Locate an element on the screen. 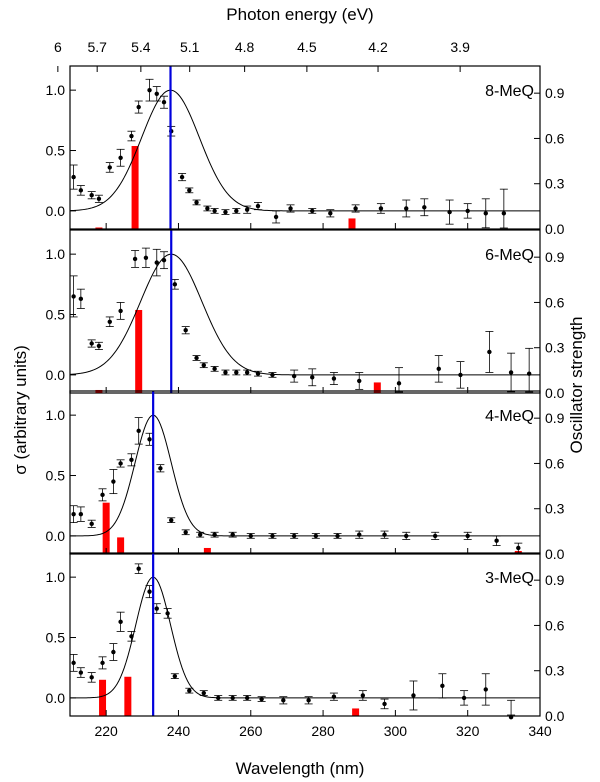 The height and width of the screenshot is (782, 600). top-tick-label: 6 is located at coordinates (58, 47).